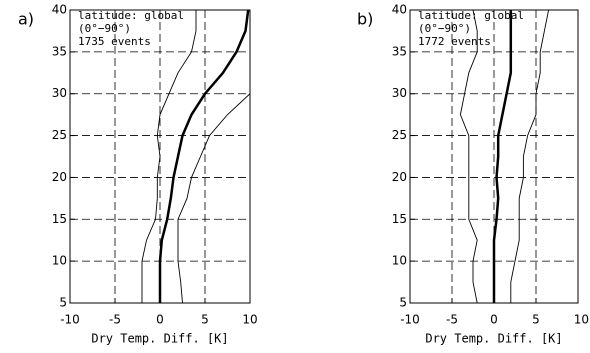 The image size is (590, 353). What do you see at coordinates (114, 41) in the screenshot?
I see `annotation: 1735 events` at bounding box center [114, 41].